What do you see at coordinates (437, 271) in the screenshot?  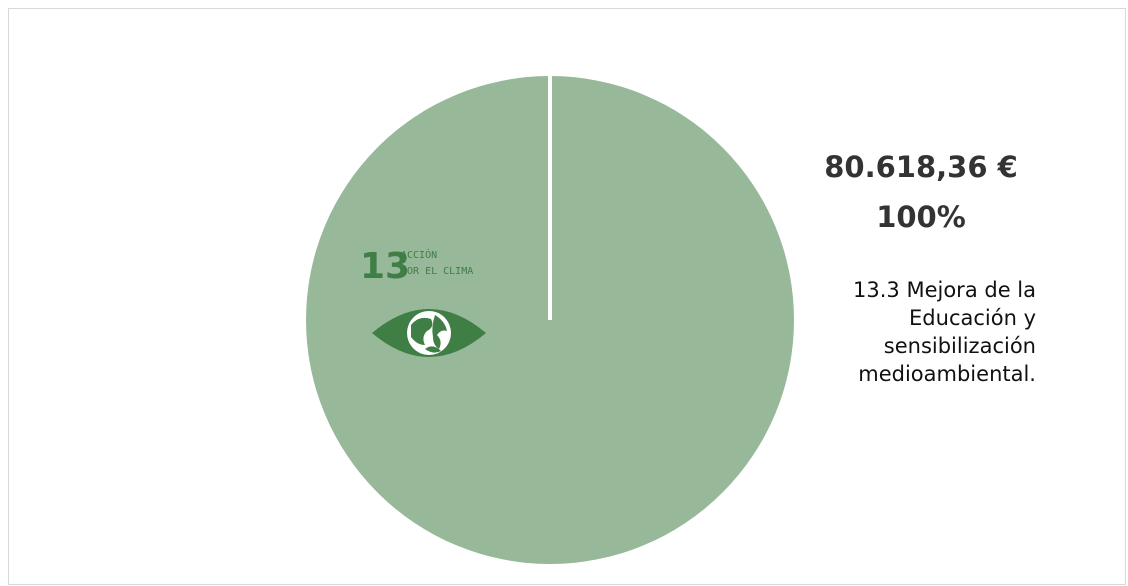 I see `sdg-title-line2: POR EL CLIMA` at bounding box center [437, 271].